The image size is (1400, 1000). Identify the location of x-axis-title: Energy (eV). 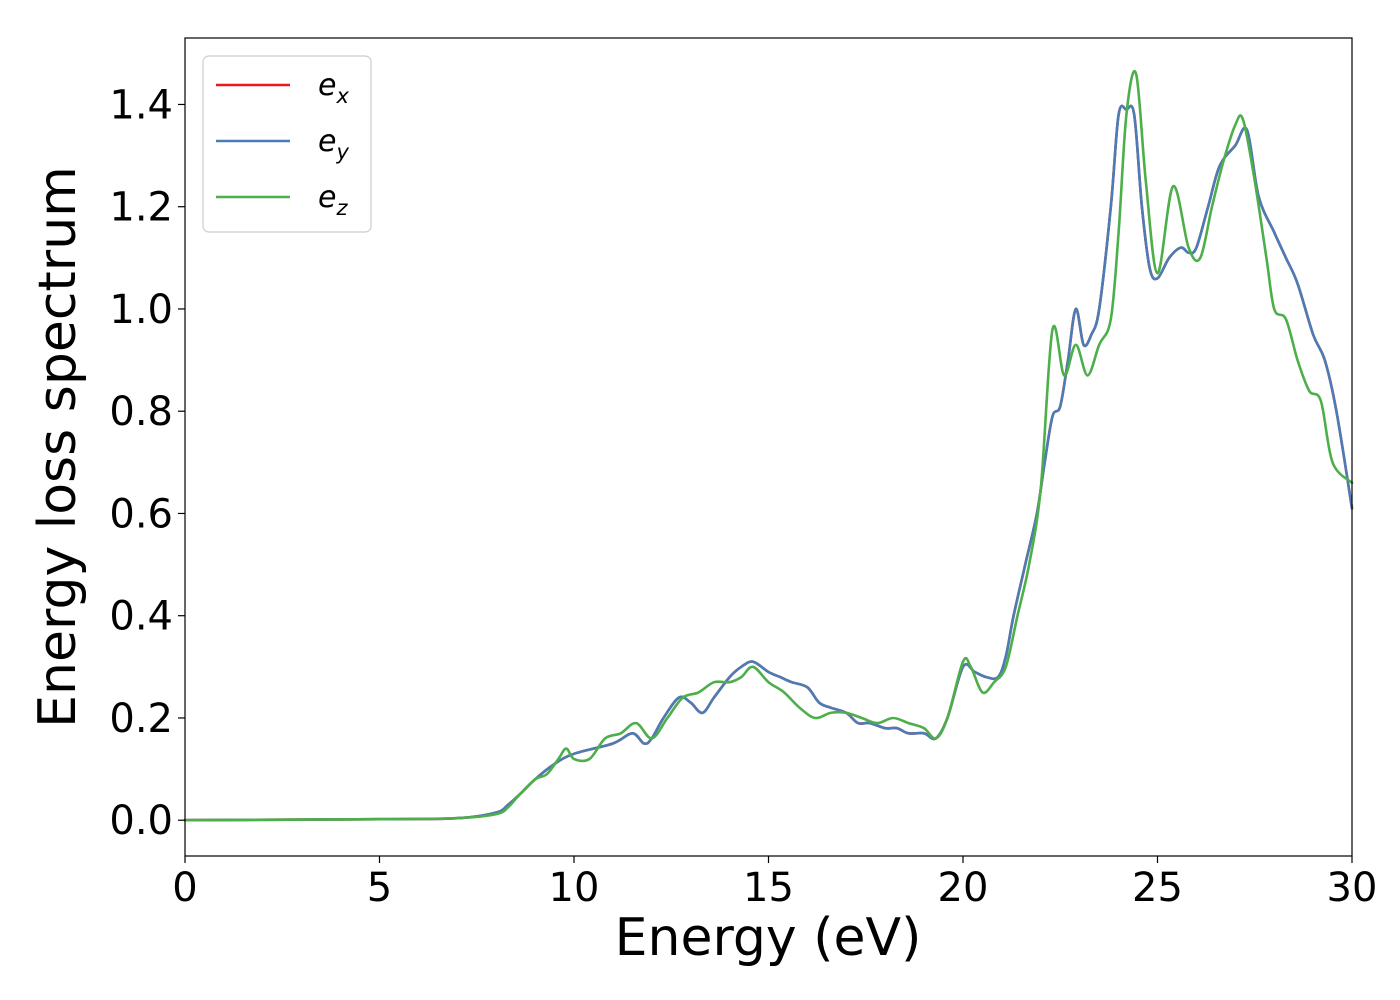
(768, 938).